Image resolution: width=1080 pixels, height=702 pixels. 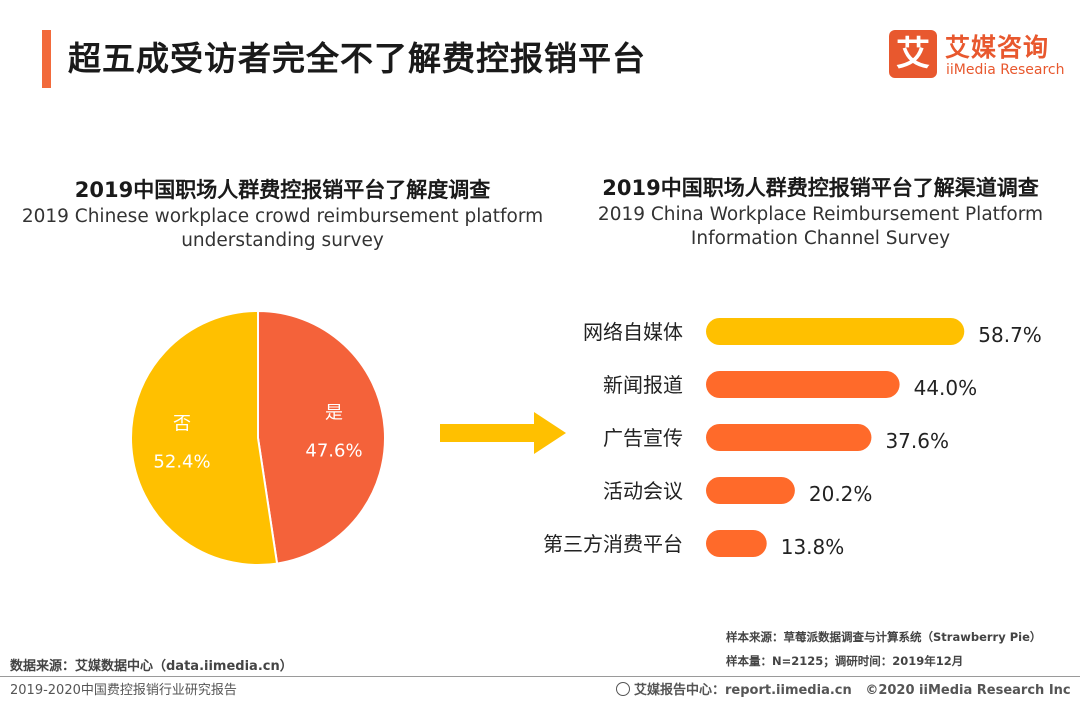 I want to click on report-center-text: 艾媒报告中心：report.iimedia.cn, so click(x=743, y=690).